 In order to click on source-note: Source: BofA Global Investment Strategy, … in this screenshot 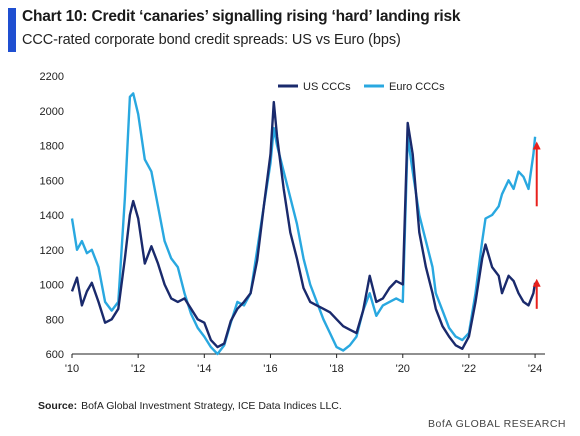, I will do `click(190, 406)`.